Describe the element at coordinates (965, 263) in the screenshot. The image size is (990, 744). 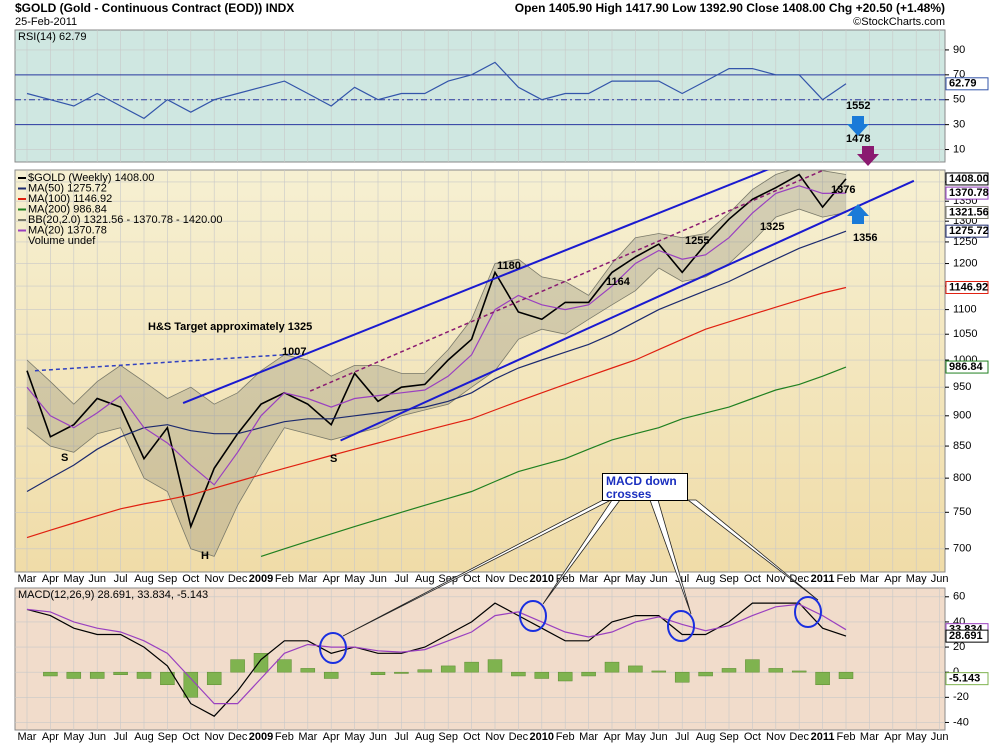
I see `y-tick-label: 1200` at that location.